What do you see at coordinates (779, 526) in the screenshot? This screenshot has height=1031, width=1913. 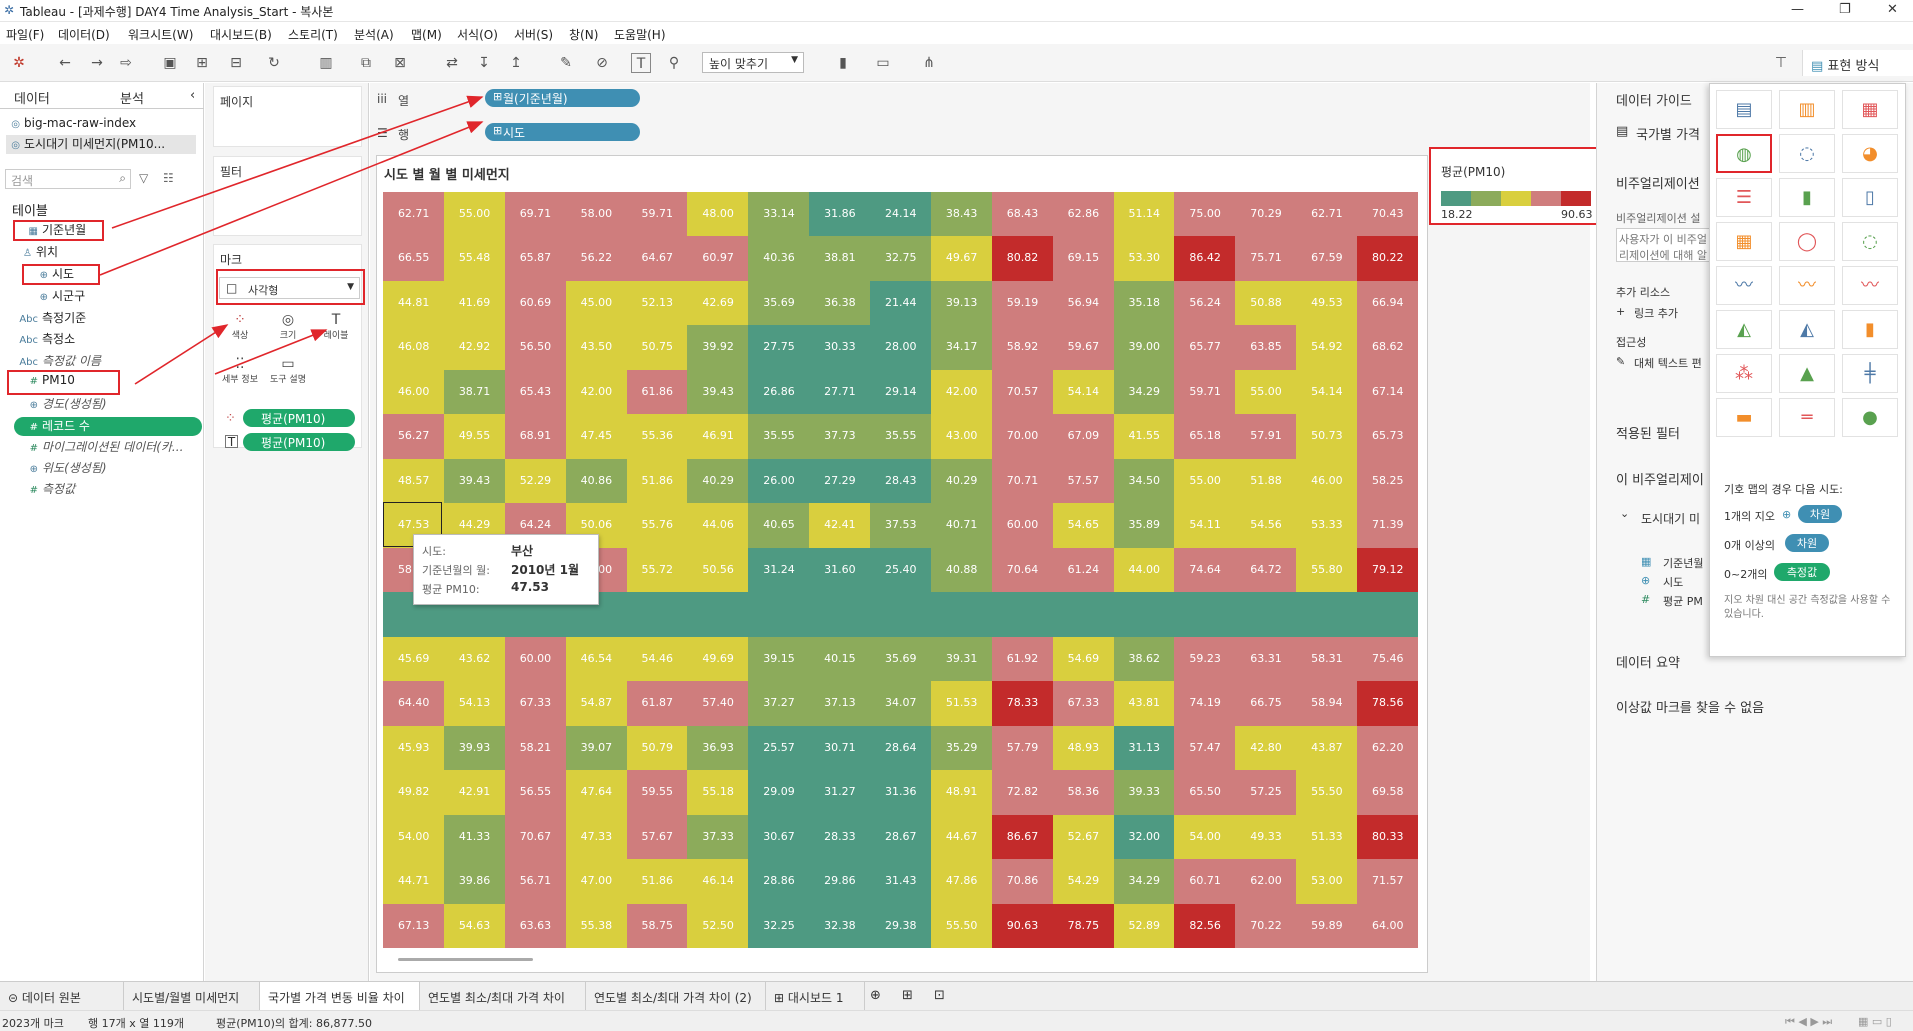 I see `heatmap-cell: 40.65` at bounding box center [779, 526].